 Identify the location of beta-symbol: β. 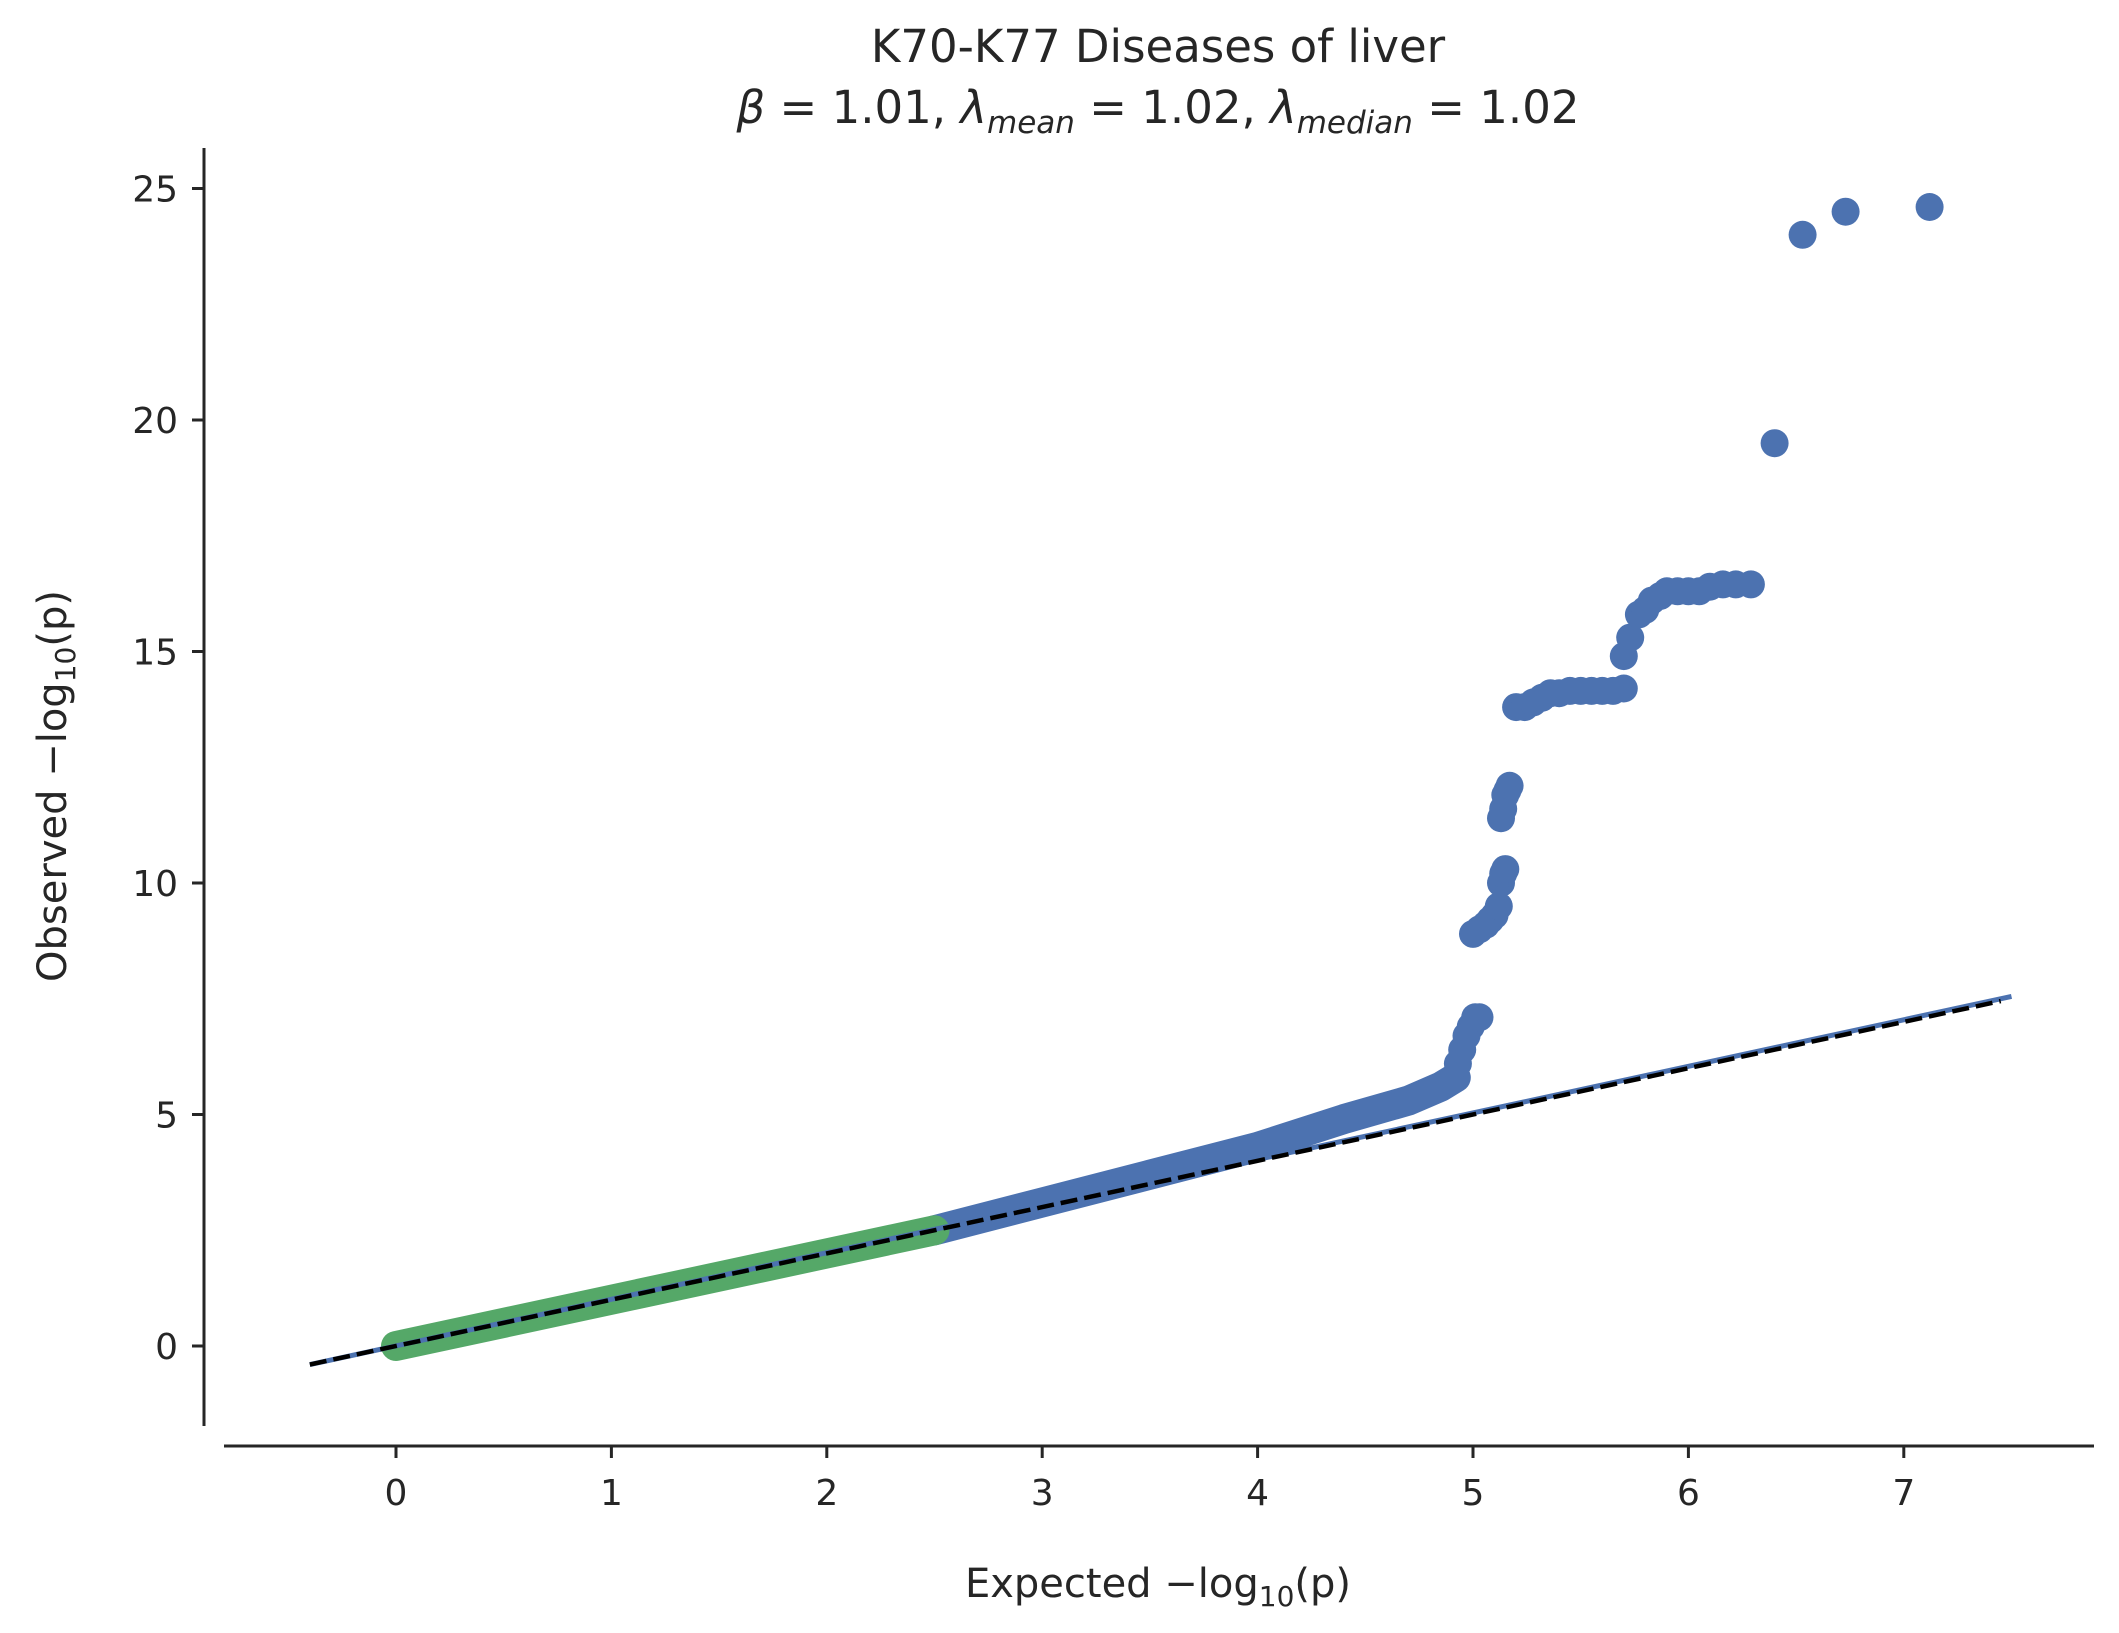
(751, 107).